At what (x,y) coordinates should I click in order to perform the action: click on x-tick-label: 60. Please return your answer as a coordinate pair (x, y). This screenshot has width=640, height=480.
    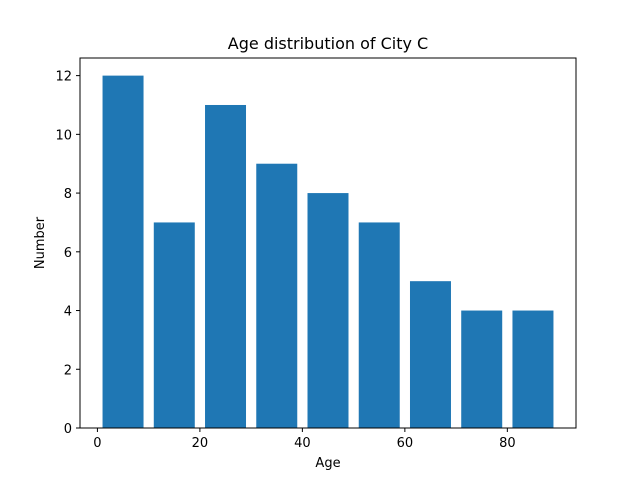
    Looking at the image, I should click on (405, 443).